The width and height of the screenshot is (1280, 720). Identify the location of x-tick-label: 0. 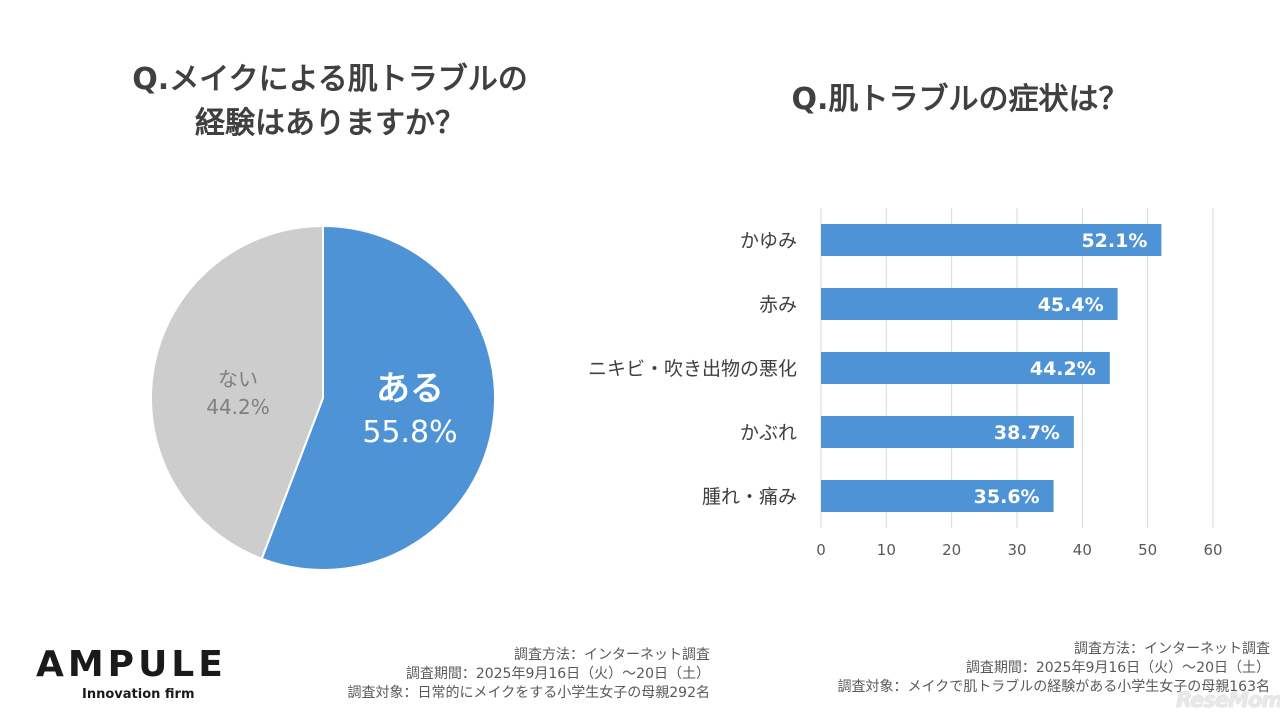
(821, 550).